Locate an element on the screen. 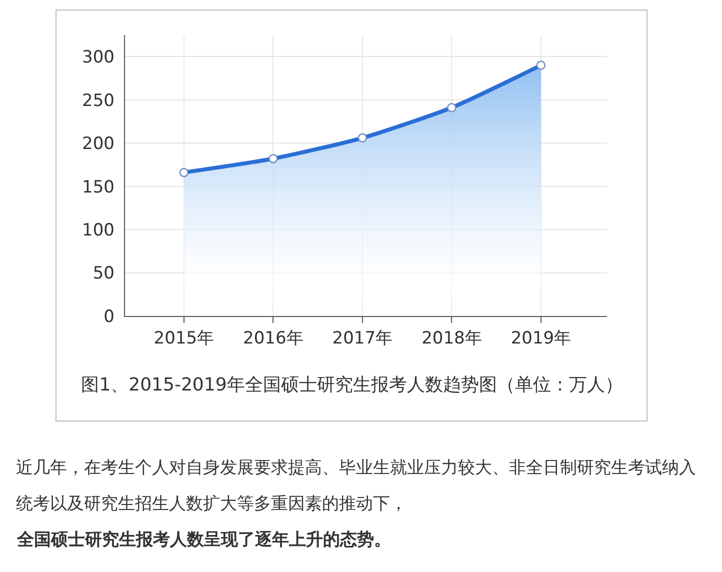  x-tick-label: 2016年 is located at coordinates (273, 338).